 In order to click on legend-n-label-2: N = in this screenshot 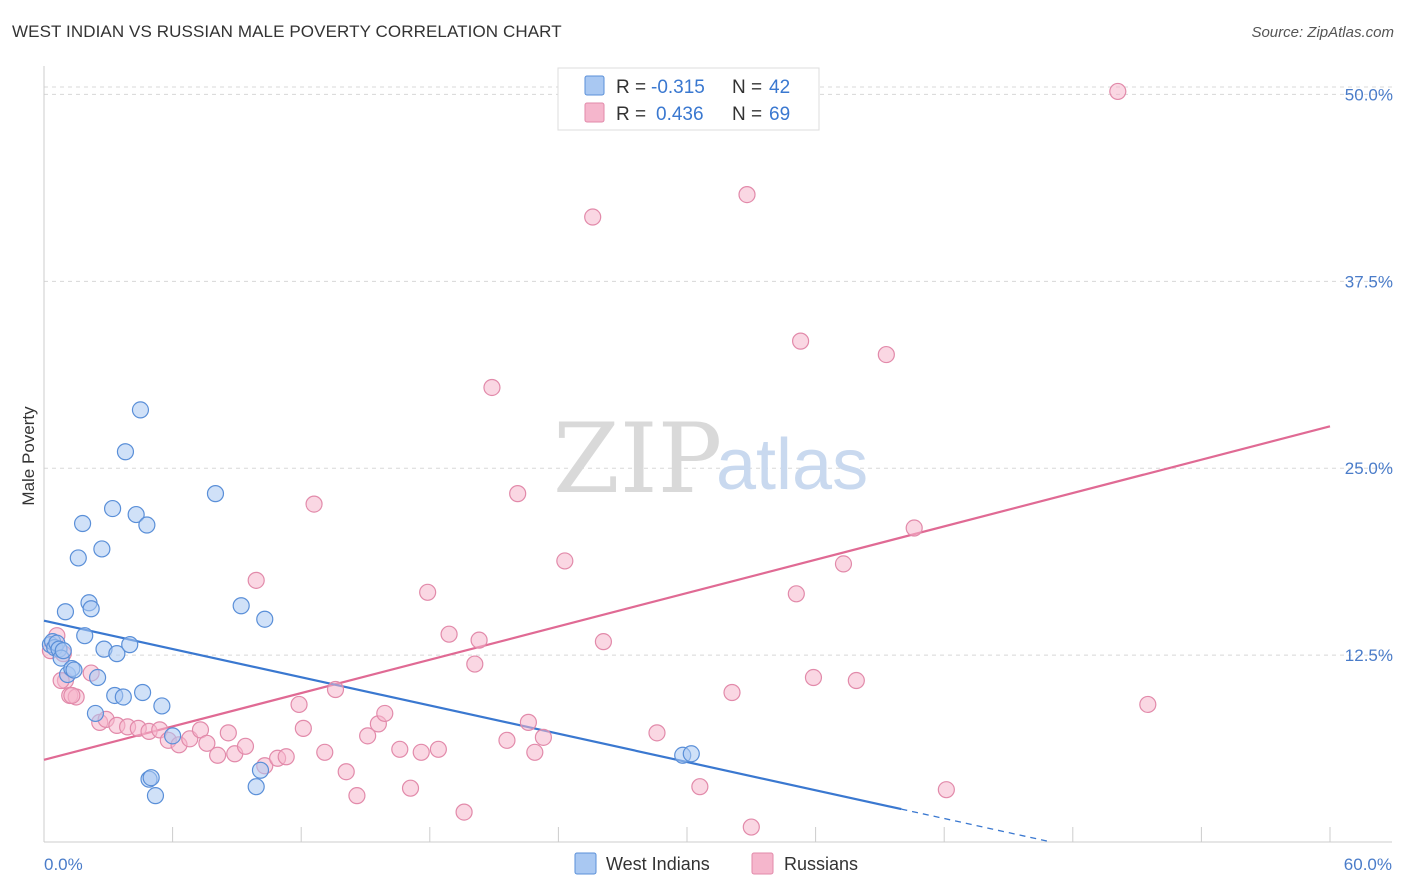, I will do `click(747, 114)`.